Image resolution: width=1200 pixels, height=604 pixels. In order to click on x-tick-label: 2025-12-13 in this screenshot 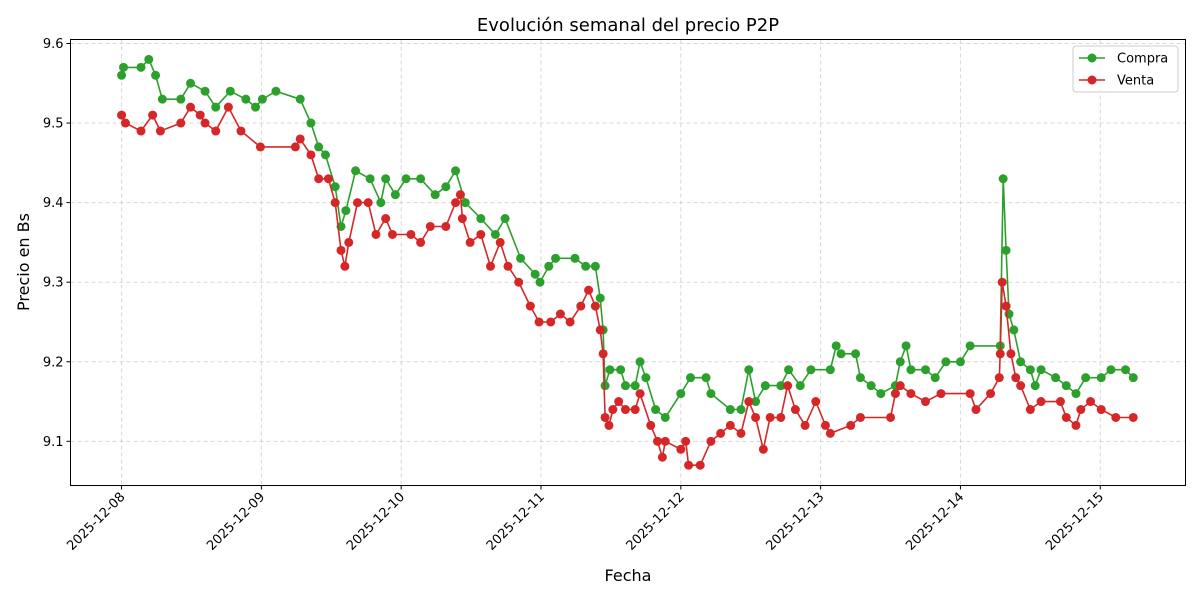, I will do `click(795, 522)`.